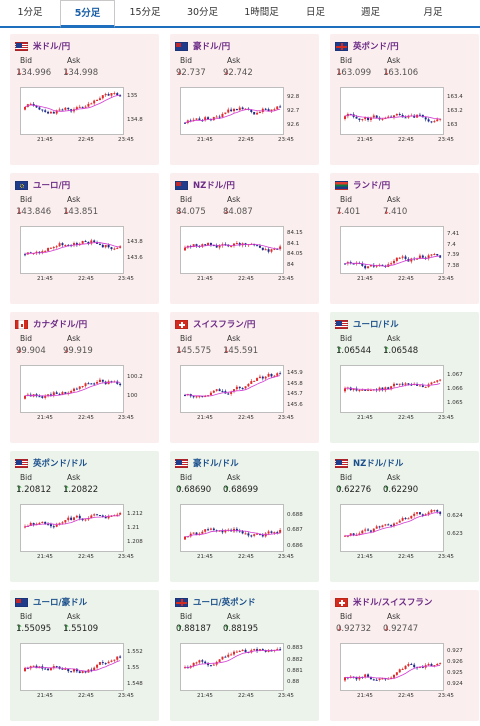 Image resolution: width=480 pixels, height=726 pixels. What do you see at coordinates (224, 325) in the screenshot?
I see `pair-name: スイスフラン/円` at bounding box center [224, 325].